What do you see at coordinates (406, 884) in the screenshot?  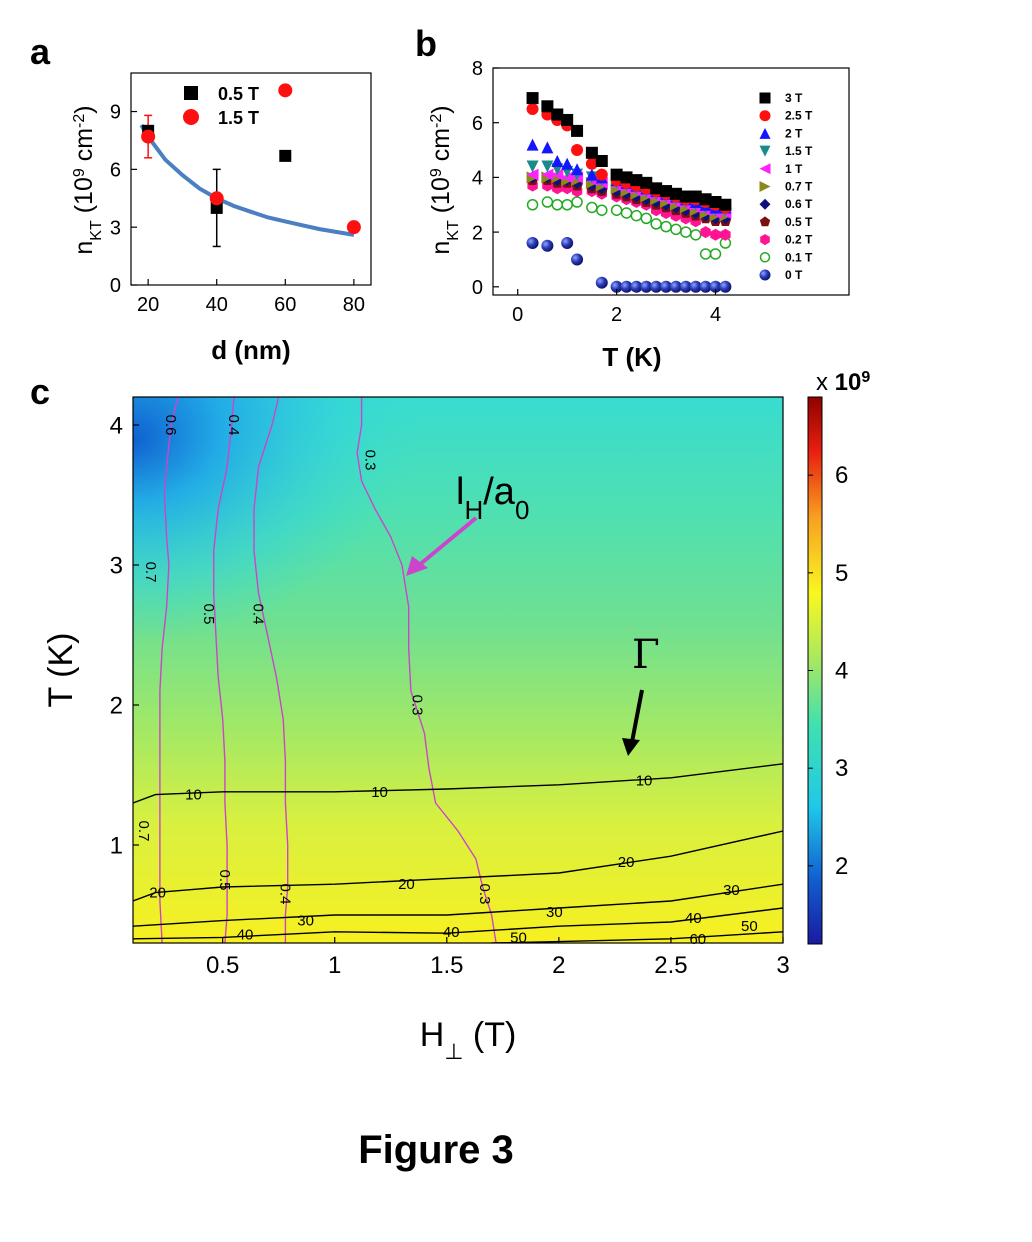 I see `contour-label: 20` at bounding box center [406, 884].